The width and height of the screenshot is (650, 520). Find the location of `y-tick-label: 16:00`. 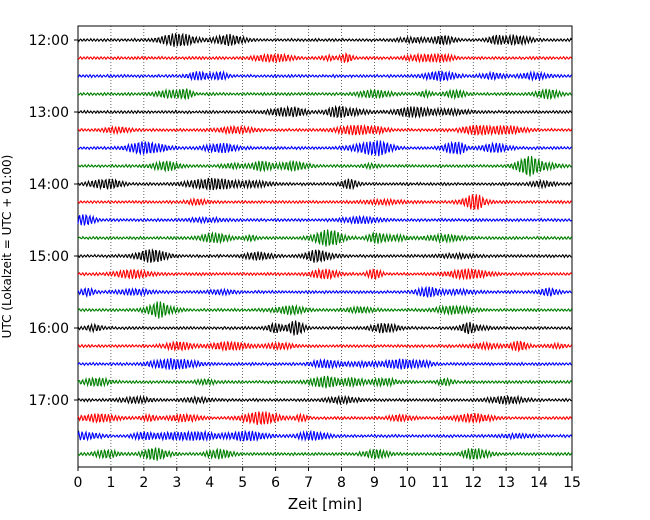

y-tick-label: 16:00 is located at coordinates (49, 329).